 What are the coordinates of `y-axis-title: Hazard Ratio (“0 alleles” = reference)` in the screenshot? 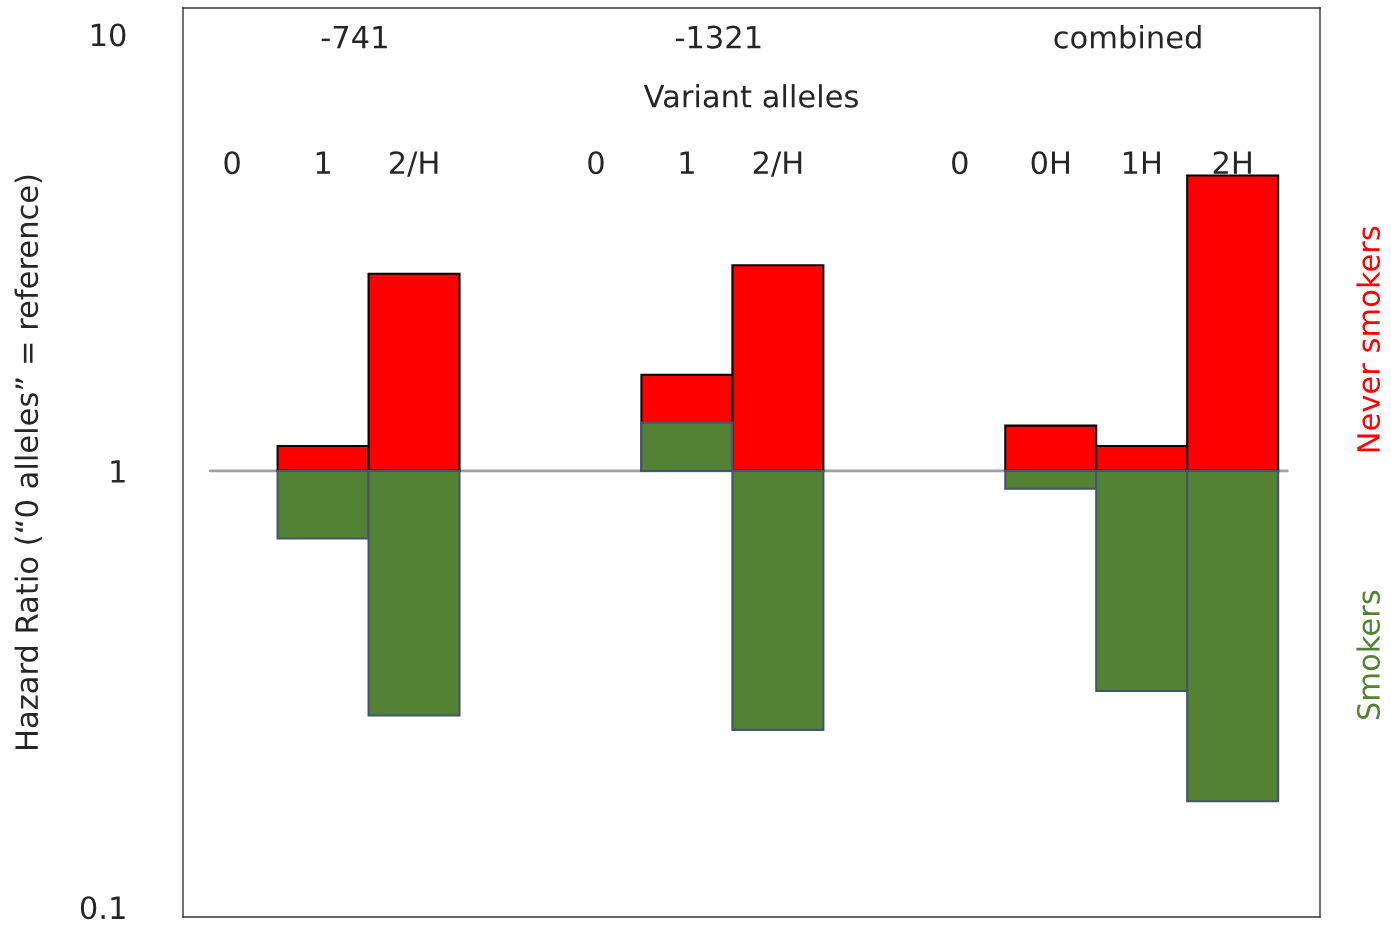 It's located at (28, 462).